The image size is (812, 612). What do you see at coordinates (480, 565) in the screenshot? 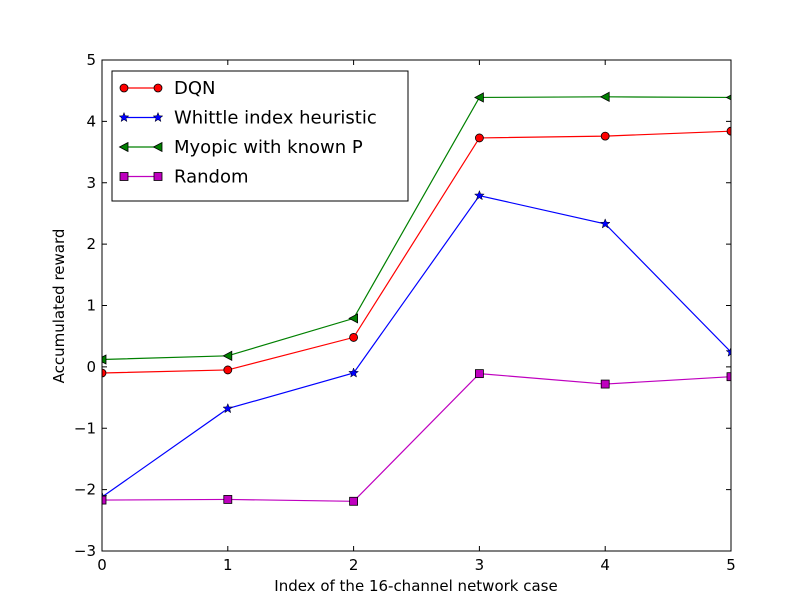
I see `x-tick-label: 3` at bounding box center [480, 565].